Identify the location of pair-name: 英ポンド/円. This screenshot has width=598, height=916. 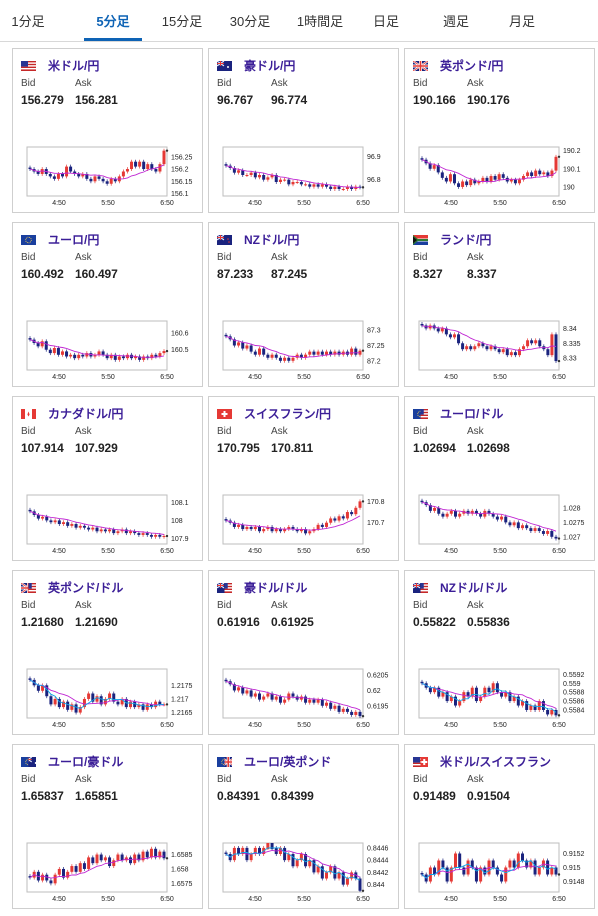
(472, 66).